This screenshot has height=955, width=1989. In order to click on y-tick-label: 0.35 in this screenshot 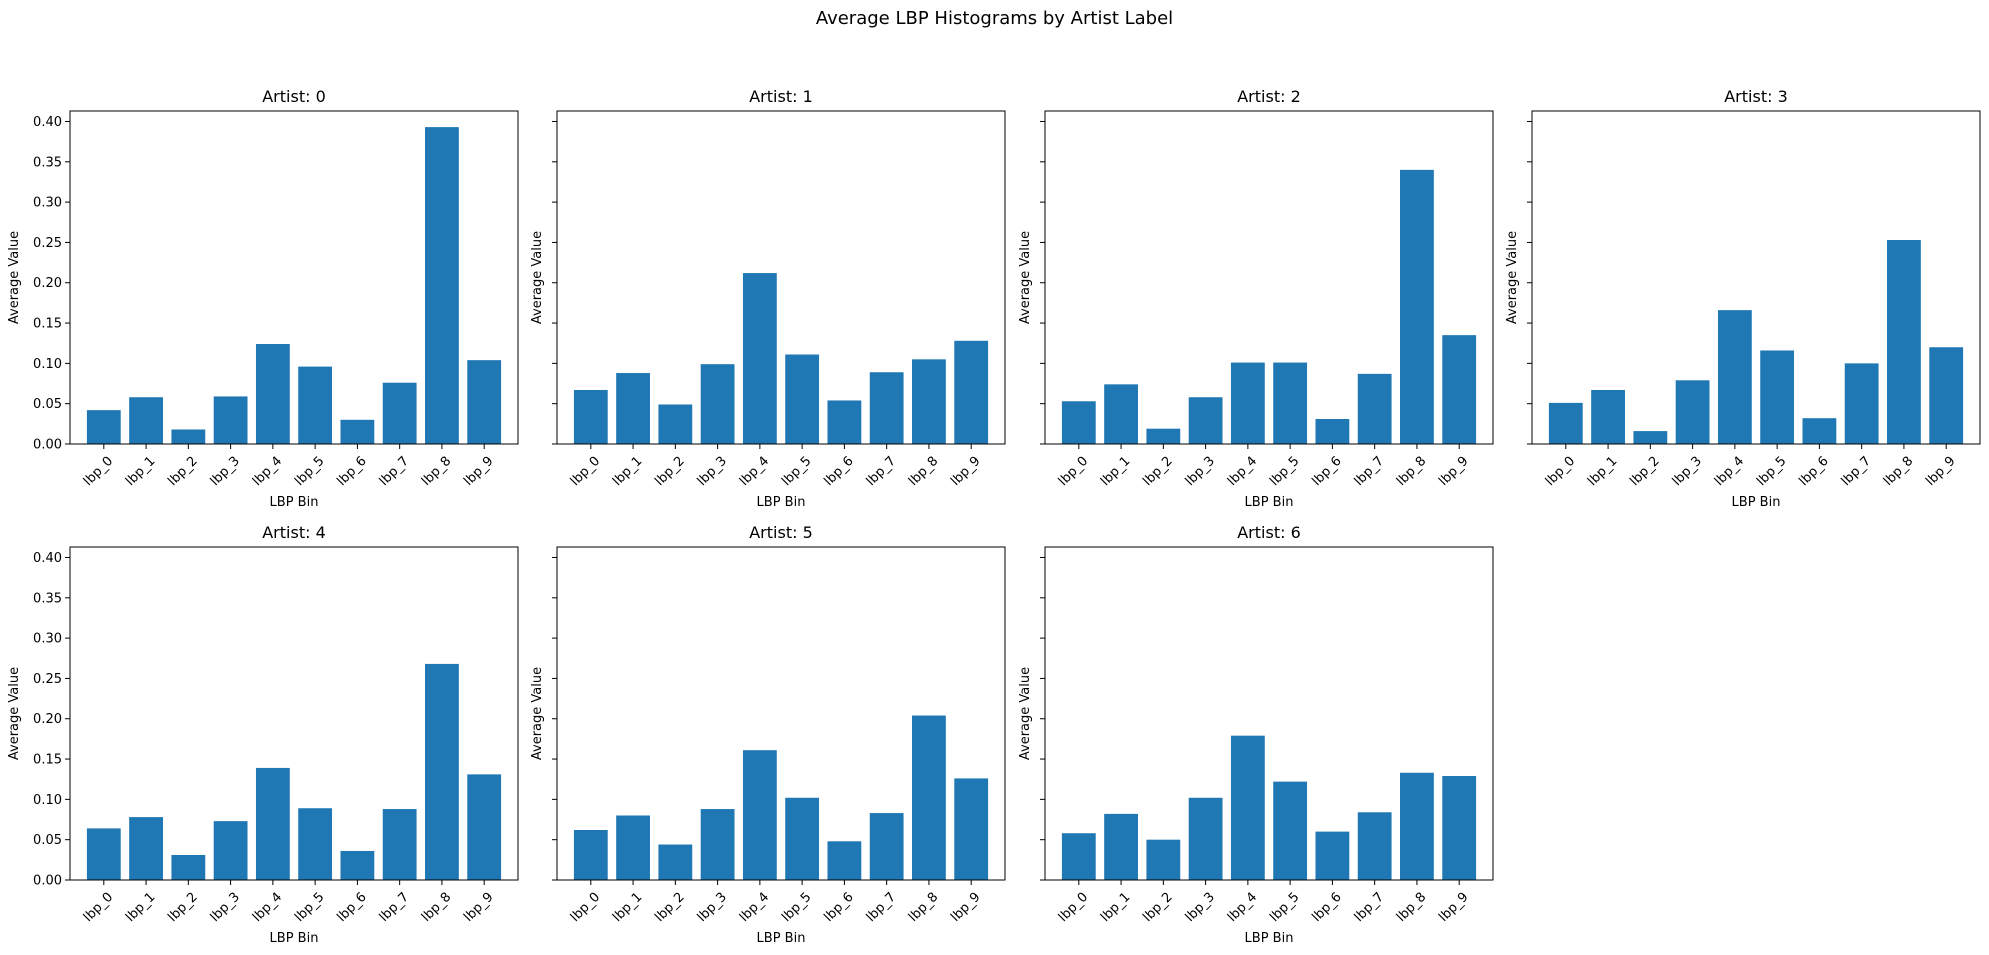, I will do `click(47, 162)`.